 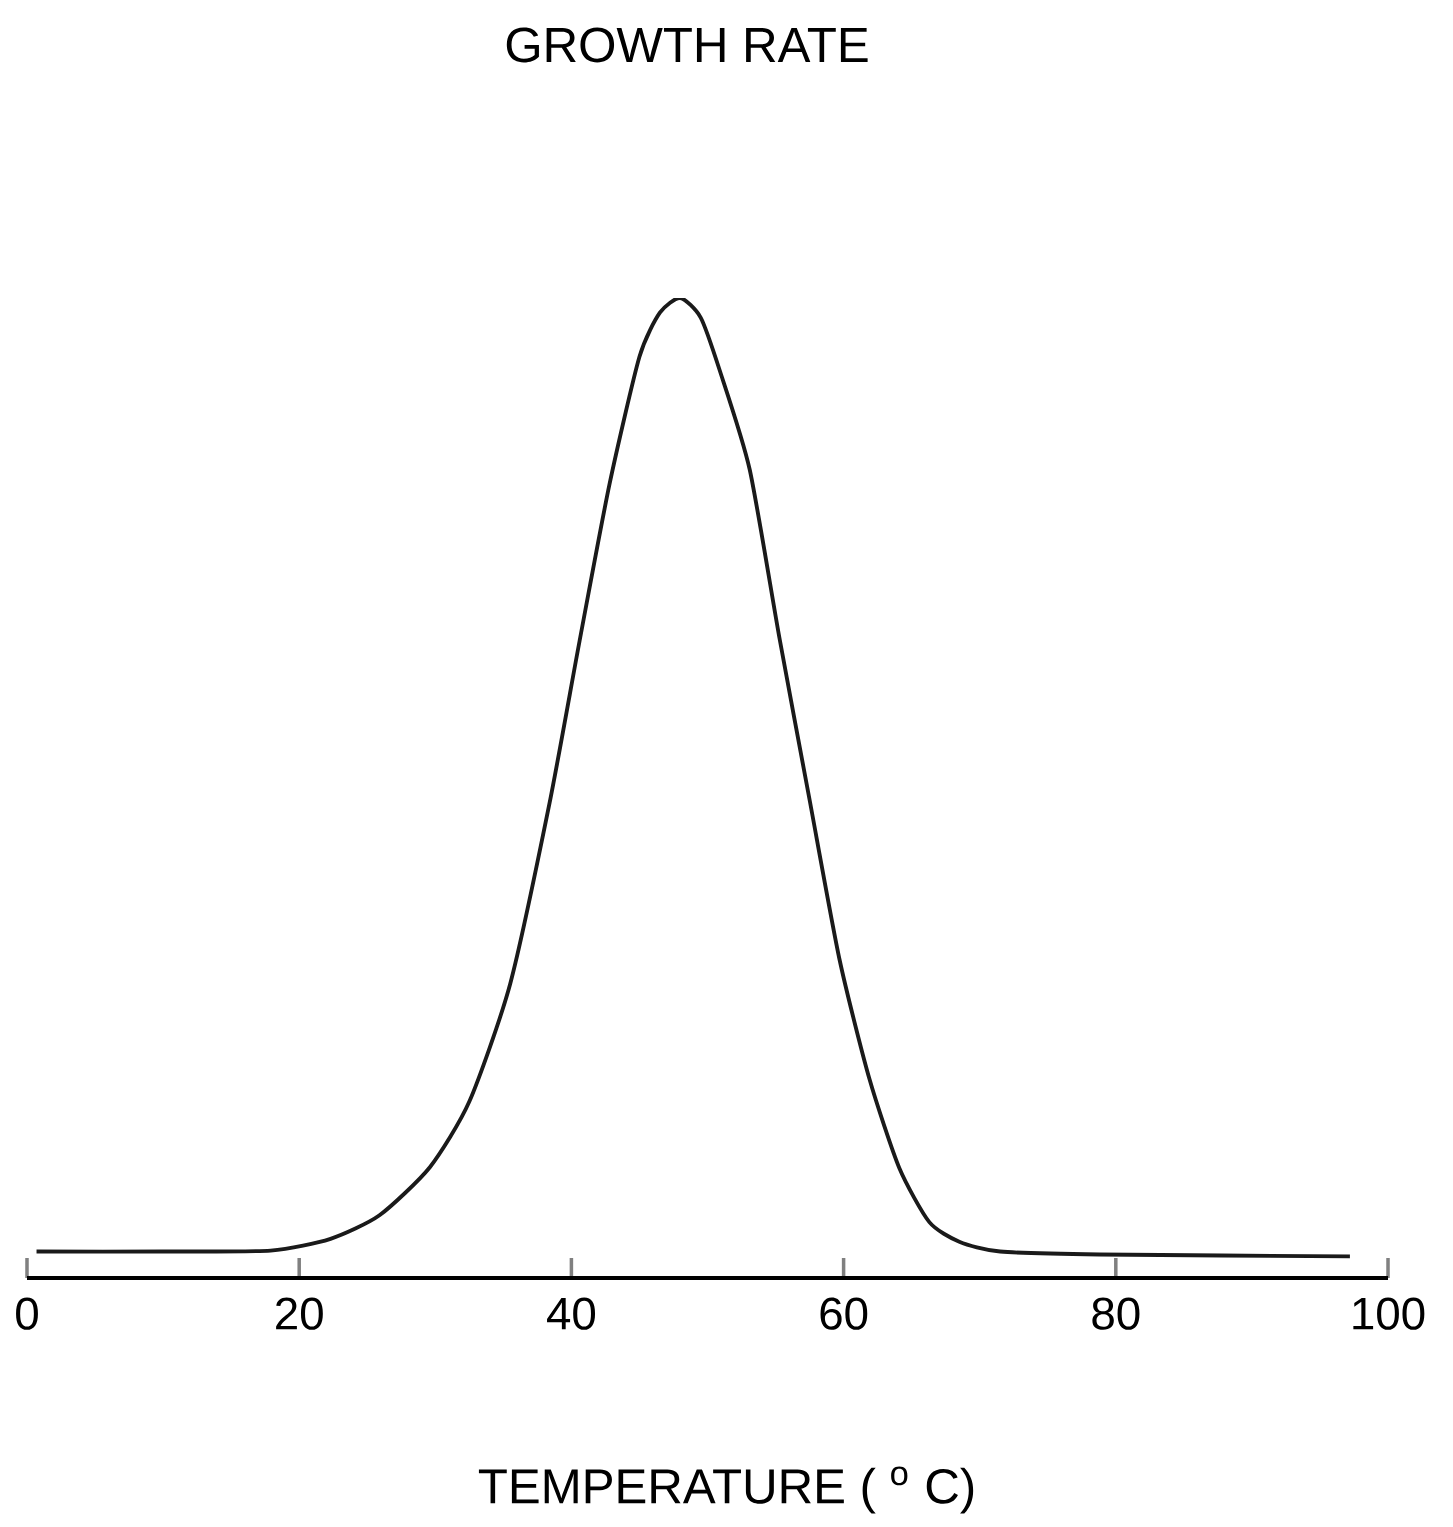 What do you see at coordinates (726, 1490) in the screenshot?
I see `x-axis-title: TEMPERATURE ( $^{o}$ C)` at bounding box center [726, 1490].